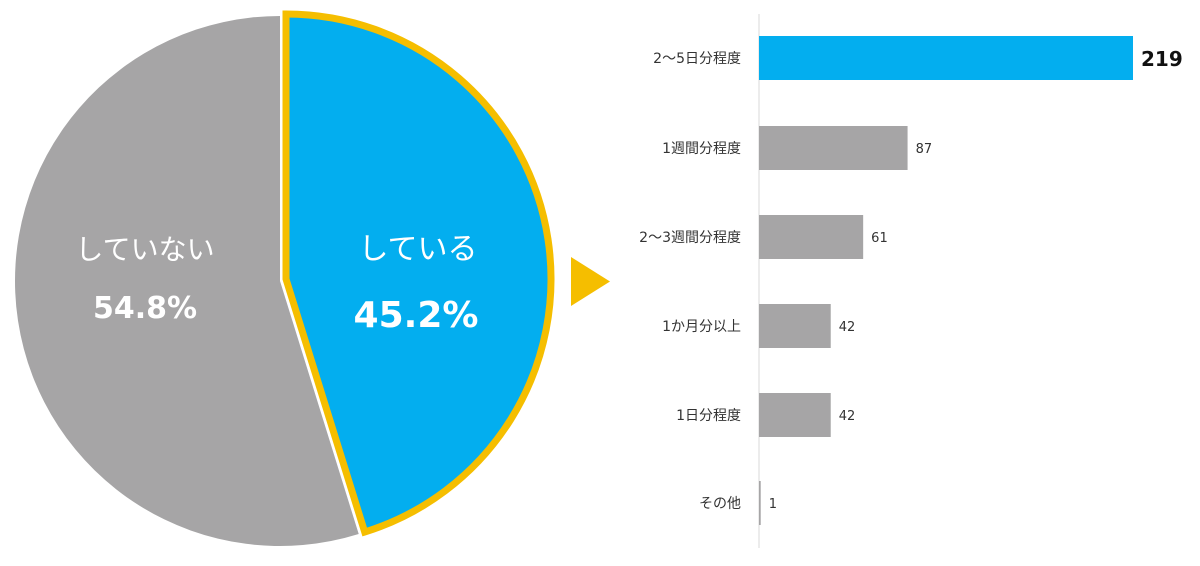 This screenshot has height=566, width=1200. Describe the element at coordinates (1162, 59) in the screenshot. I see `bar-value-label: 219` at that location.